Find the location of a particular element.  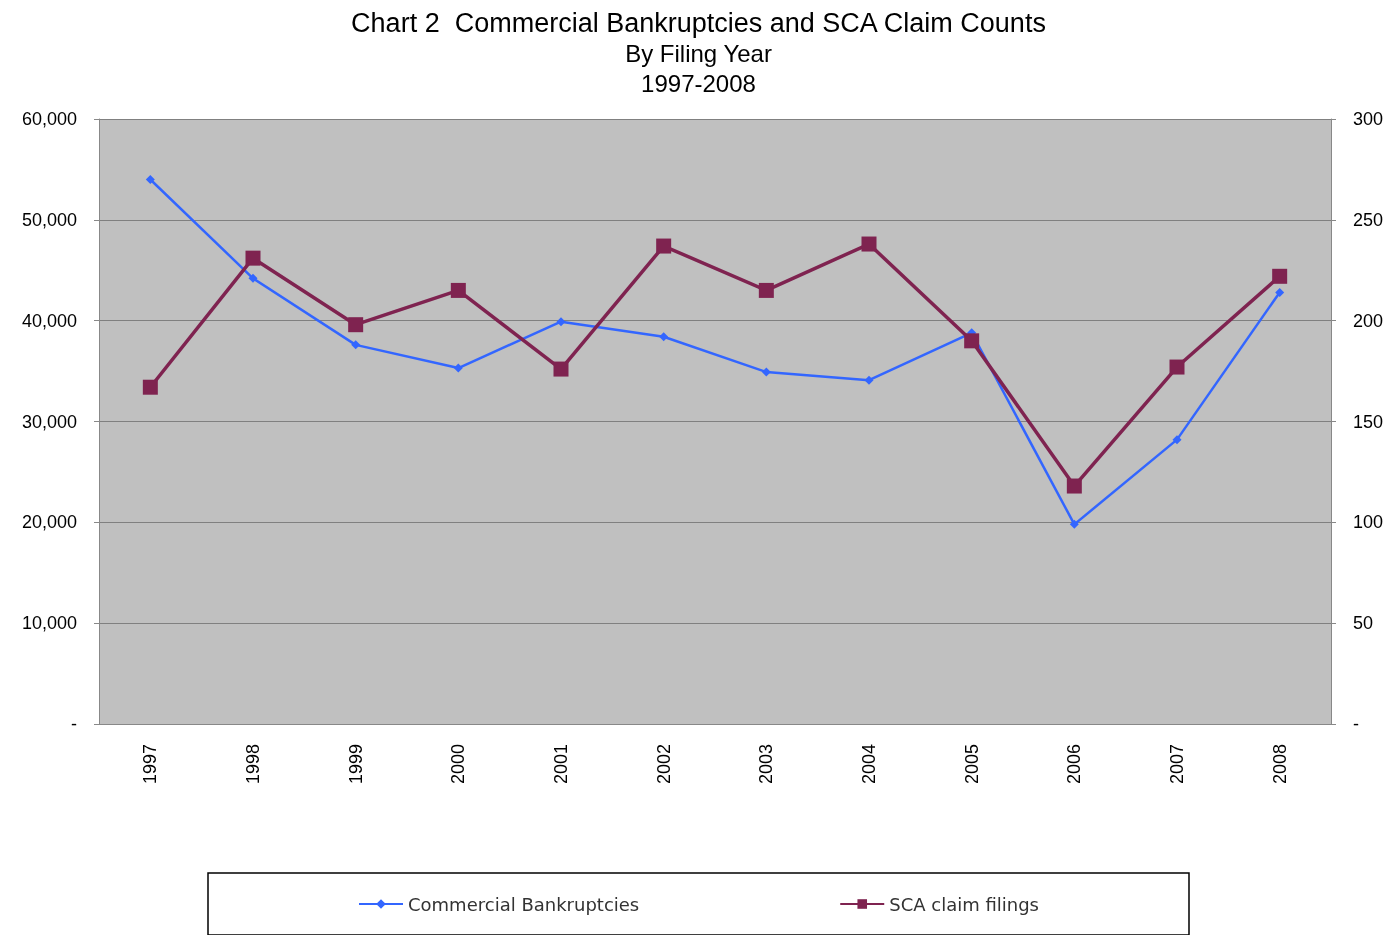

x-tick-label: 1999 is located at coordinates (355, 764).